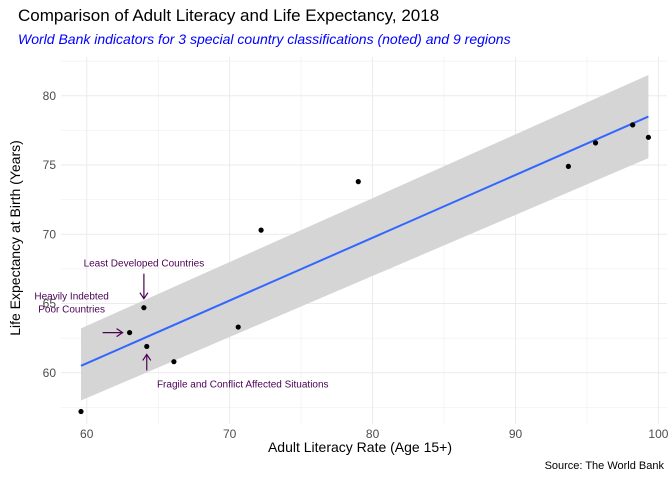  What do you see at coordinates (50, 373) in the screenshot?
I see `y-tick-label: 60` at bounding box center [50, 373].